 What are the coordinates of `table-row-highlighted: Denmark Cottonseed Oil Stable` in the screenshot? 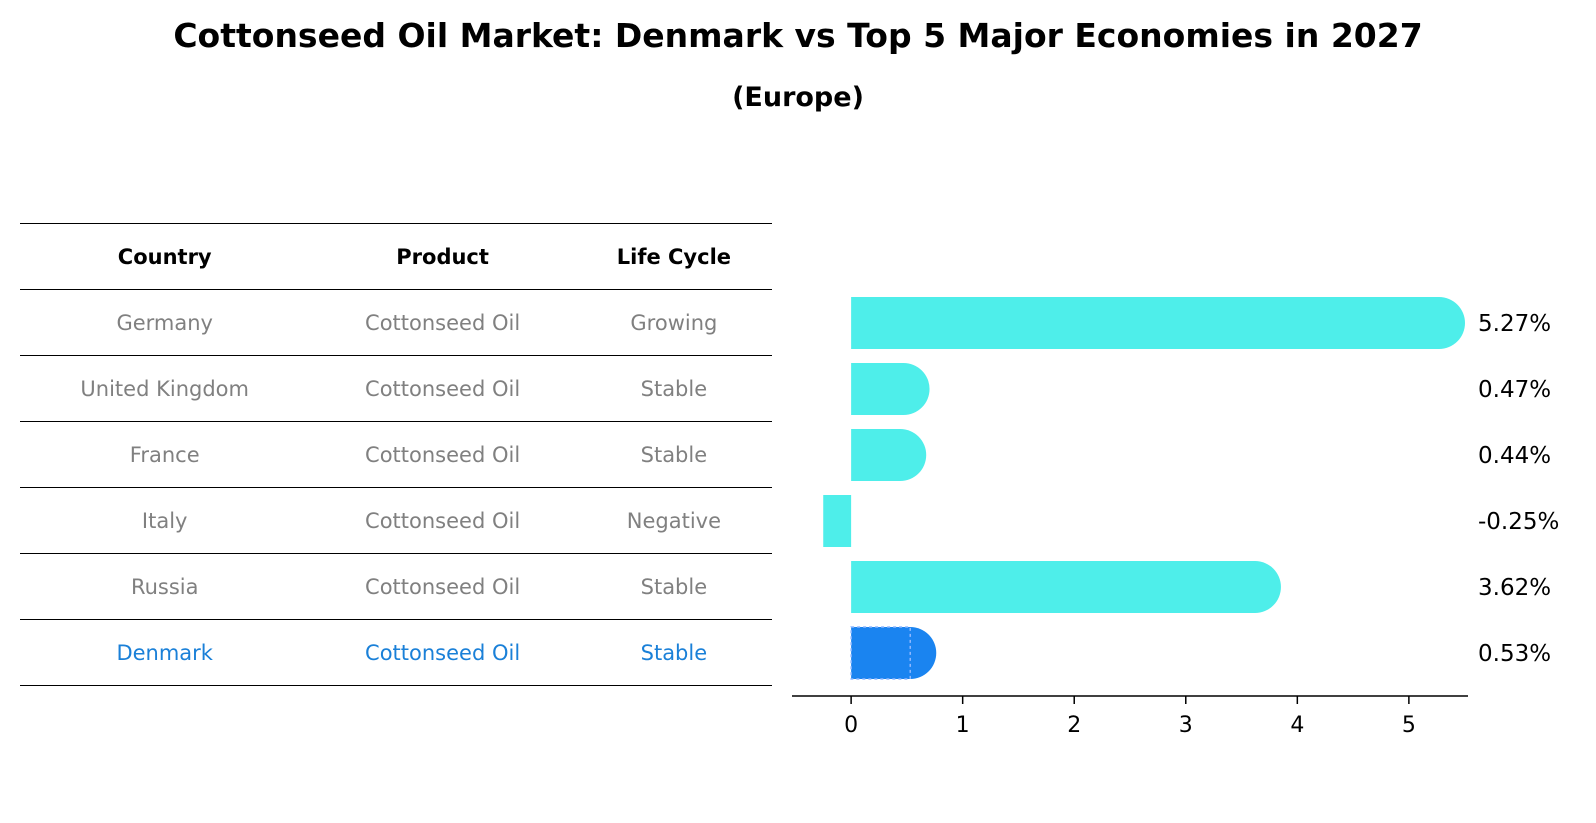 It's located at (396, 652).